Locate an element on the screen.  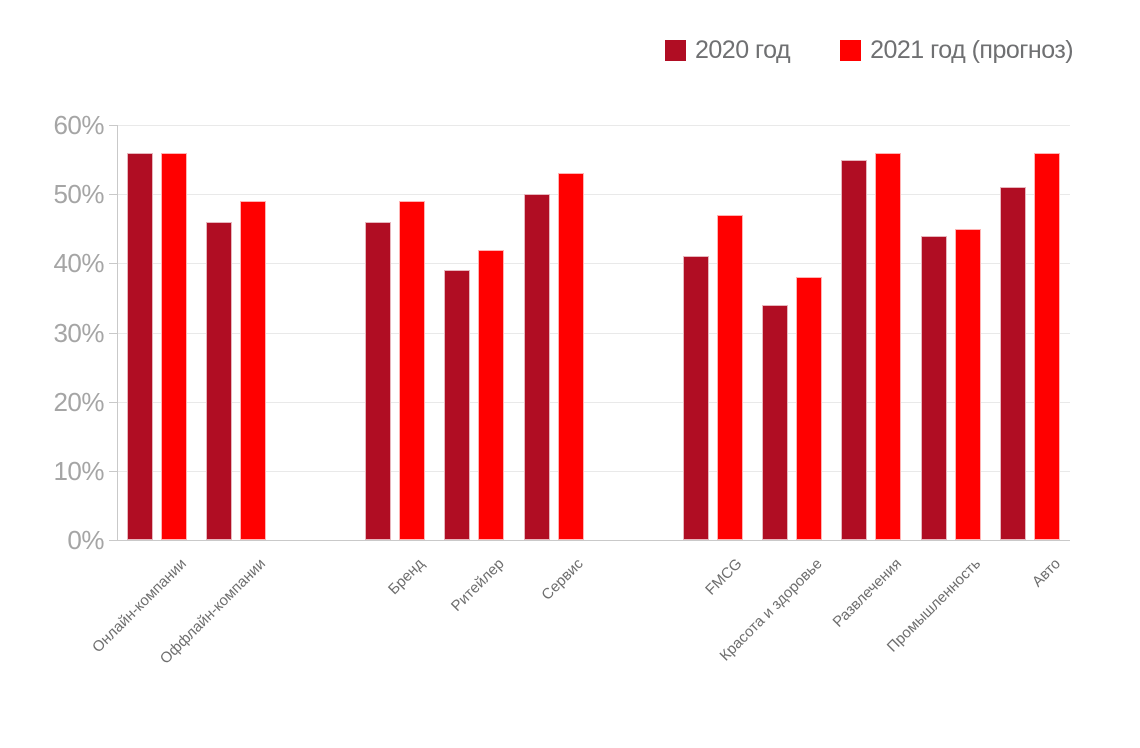
y-axis-tick-label: 10% is located at coordinates (78, 470).